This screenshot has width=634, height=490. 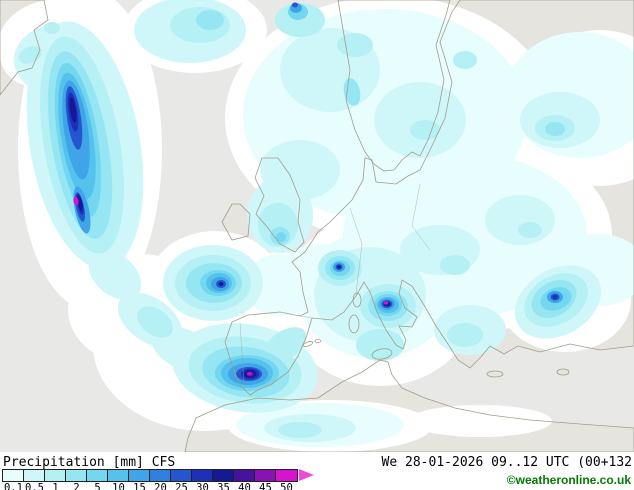 I want to click on legend-labels: 0.1 0.5 1 2 5 10 15 20 25 30 35 40 45 50, so click(x=163, y=486).